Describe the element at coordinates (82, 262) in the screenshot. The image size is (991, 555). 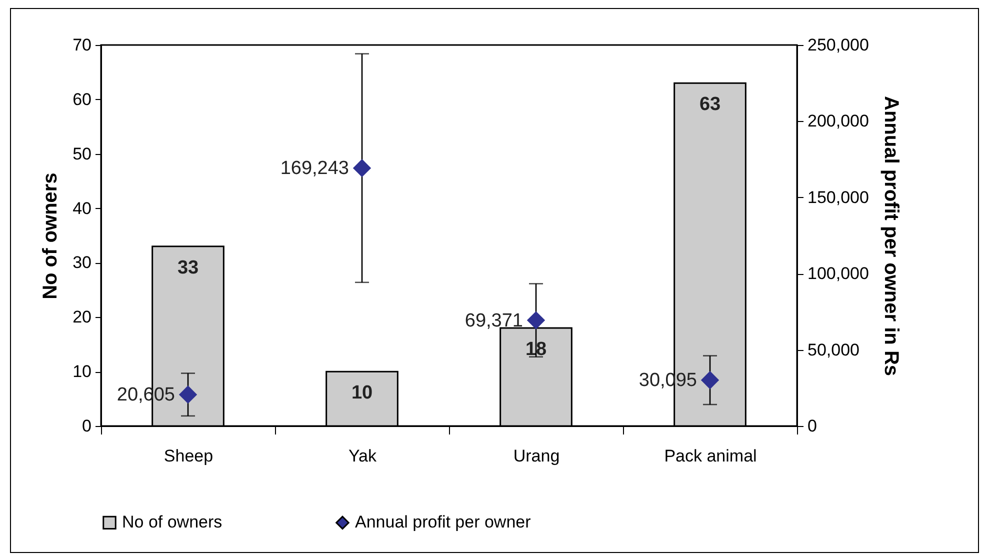
I see `y-tick-label: 30` at that location.